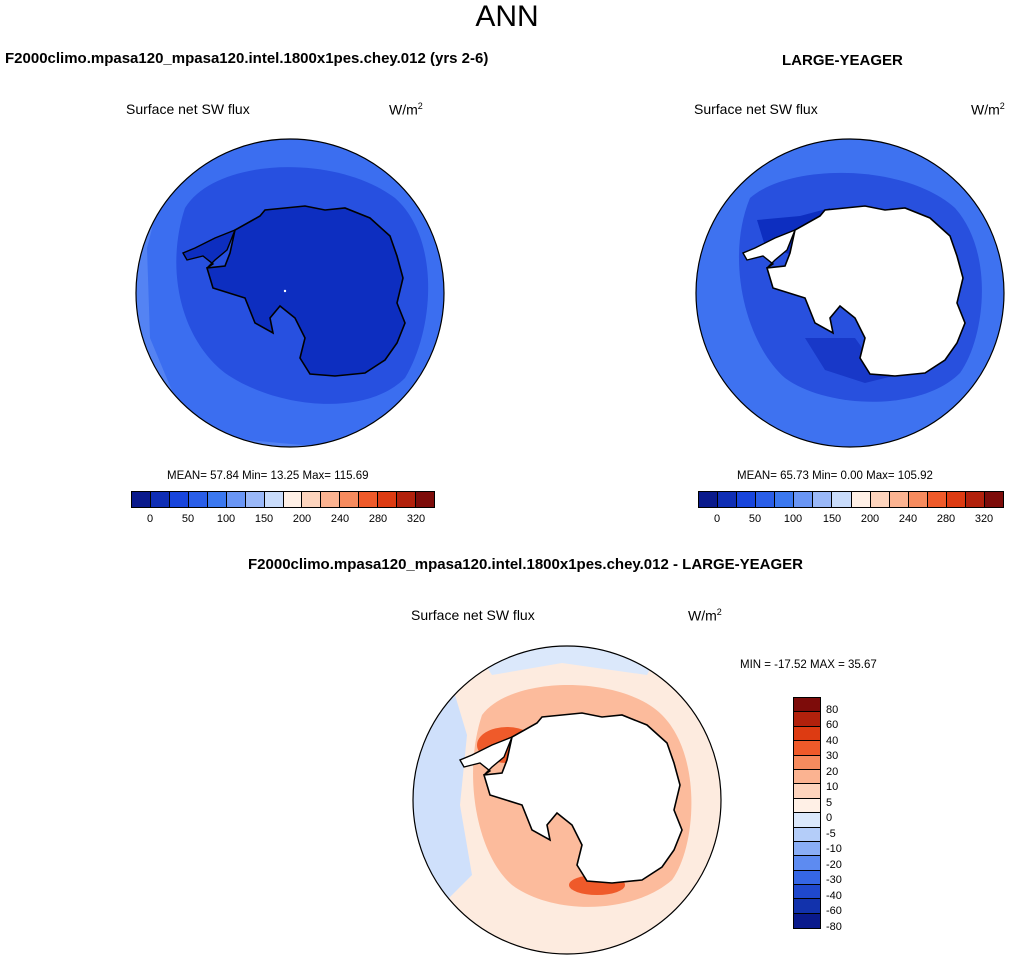 The height and width of the screenshot is (960, 1014). I want to click on panel2-colorbar-labels: 0 50 100 150 200 240 280 320, so click(851, 521).